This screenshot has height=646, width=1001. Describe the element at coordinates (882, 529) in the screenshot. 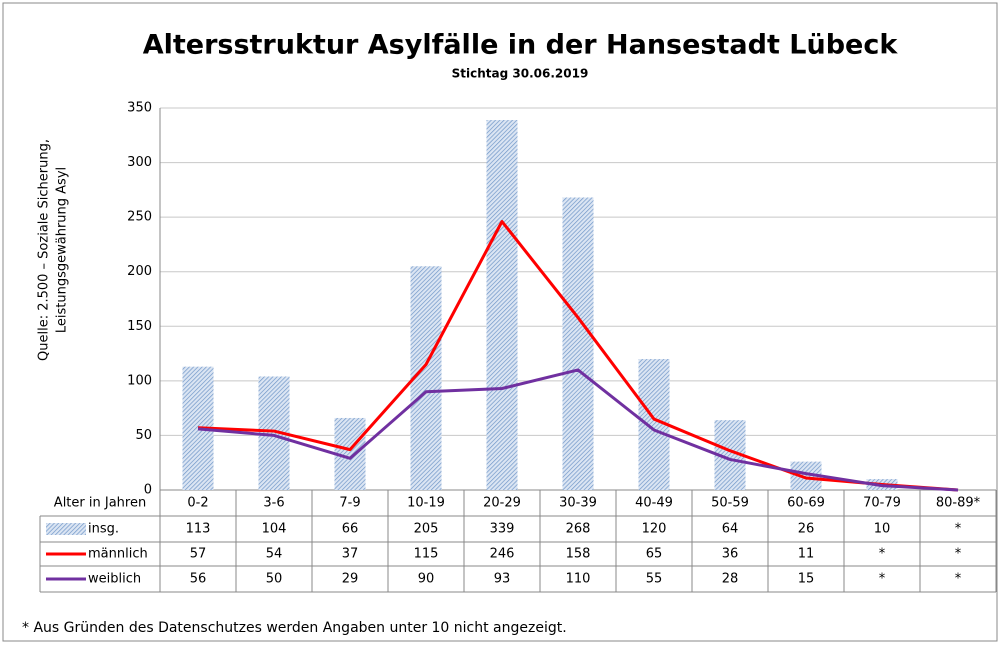

I see `table-cell: 10` at that location.